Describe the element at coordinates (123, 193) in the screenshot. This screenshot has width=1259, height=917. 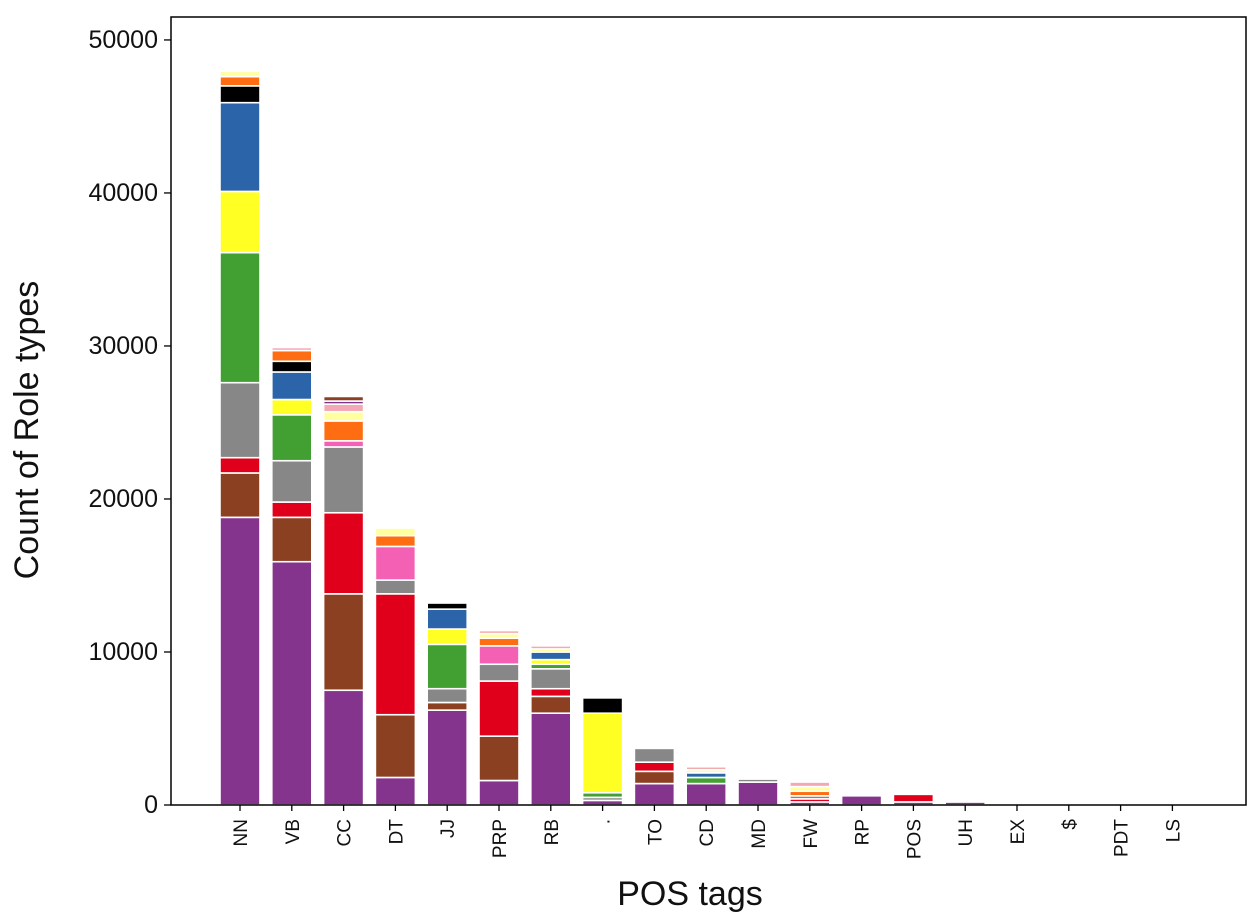
I see `y-tick-label: 40000` at that location.